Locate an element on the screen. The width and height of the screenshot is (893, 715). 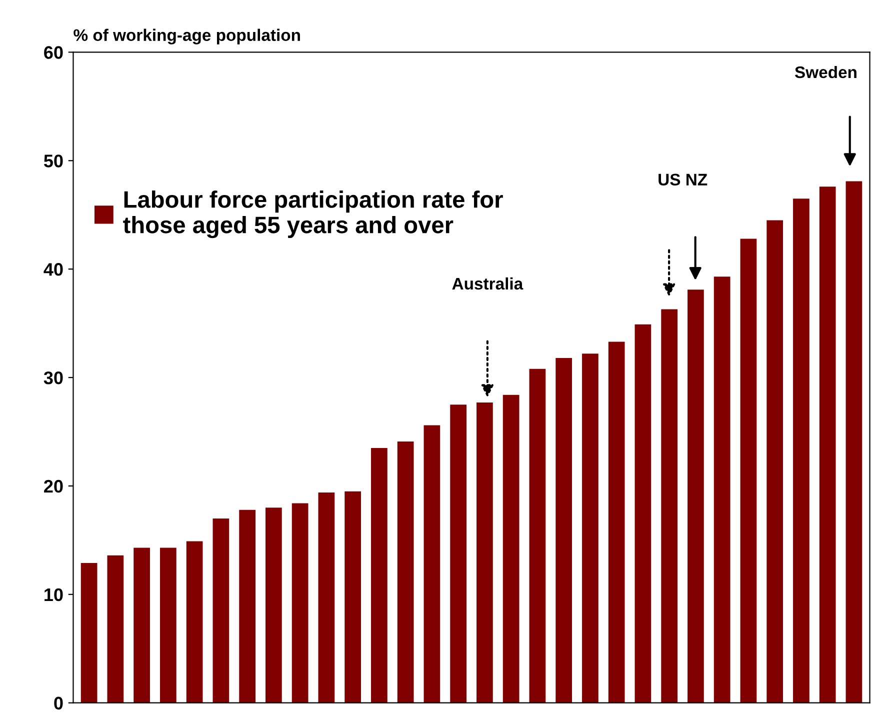
y-tick-label: 20 is located at coordinates (53, 486).